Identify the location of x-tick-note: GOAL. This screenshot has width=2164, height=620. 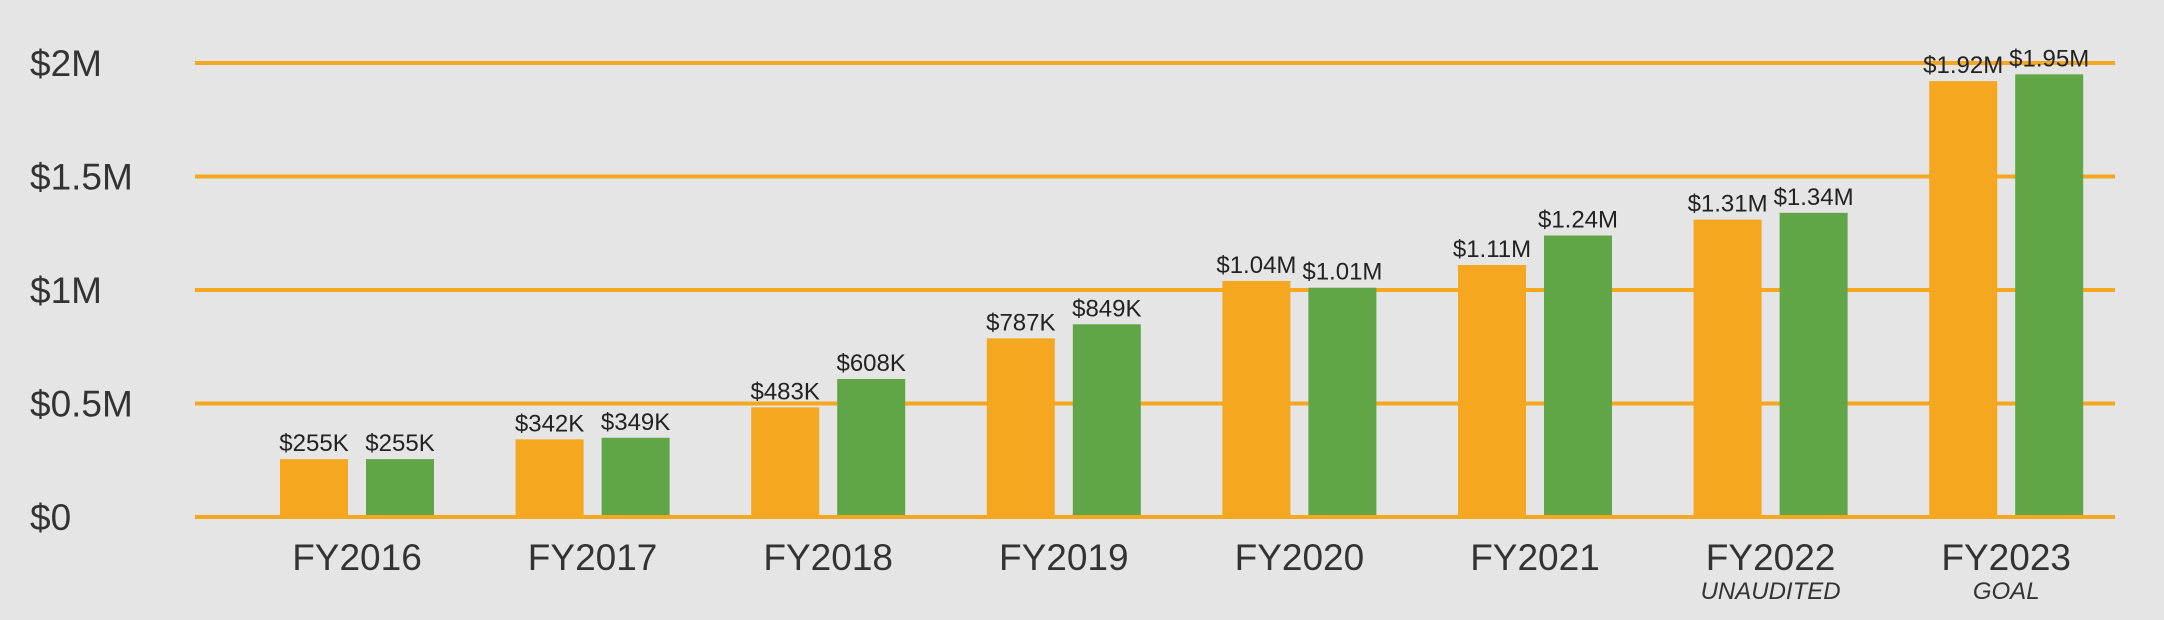
(2006, 591).